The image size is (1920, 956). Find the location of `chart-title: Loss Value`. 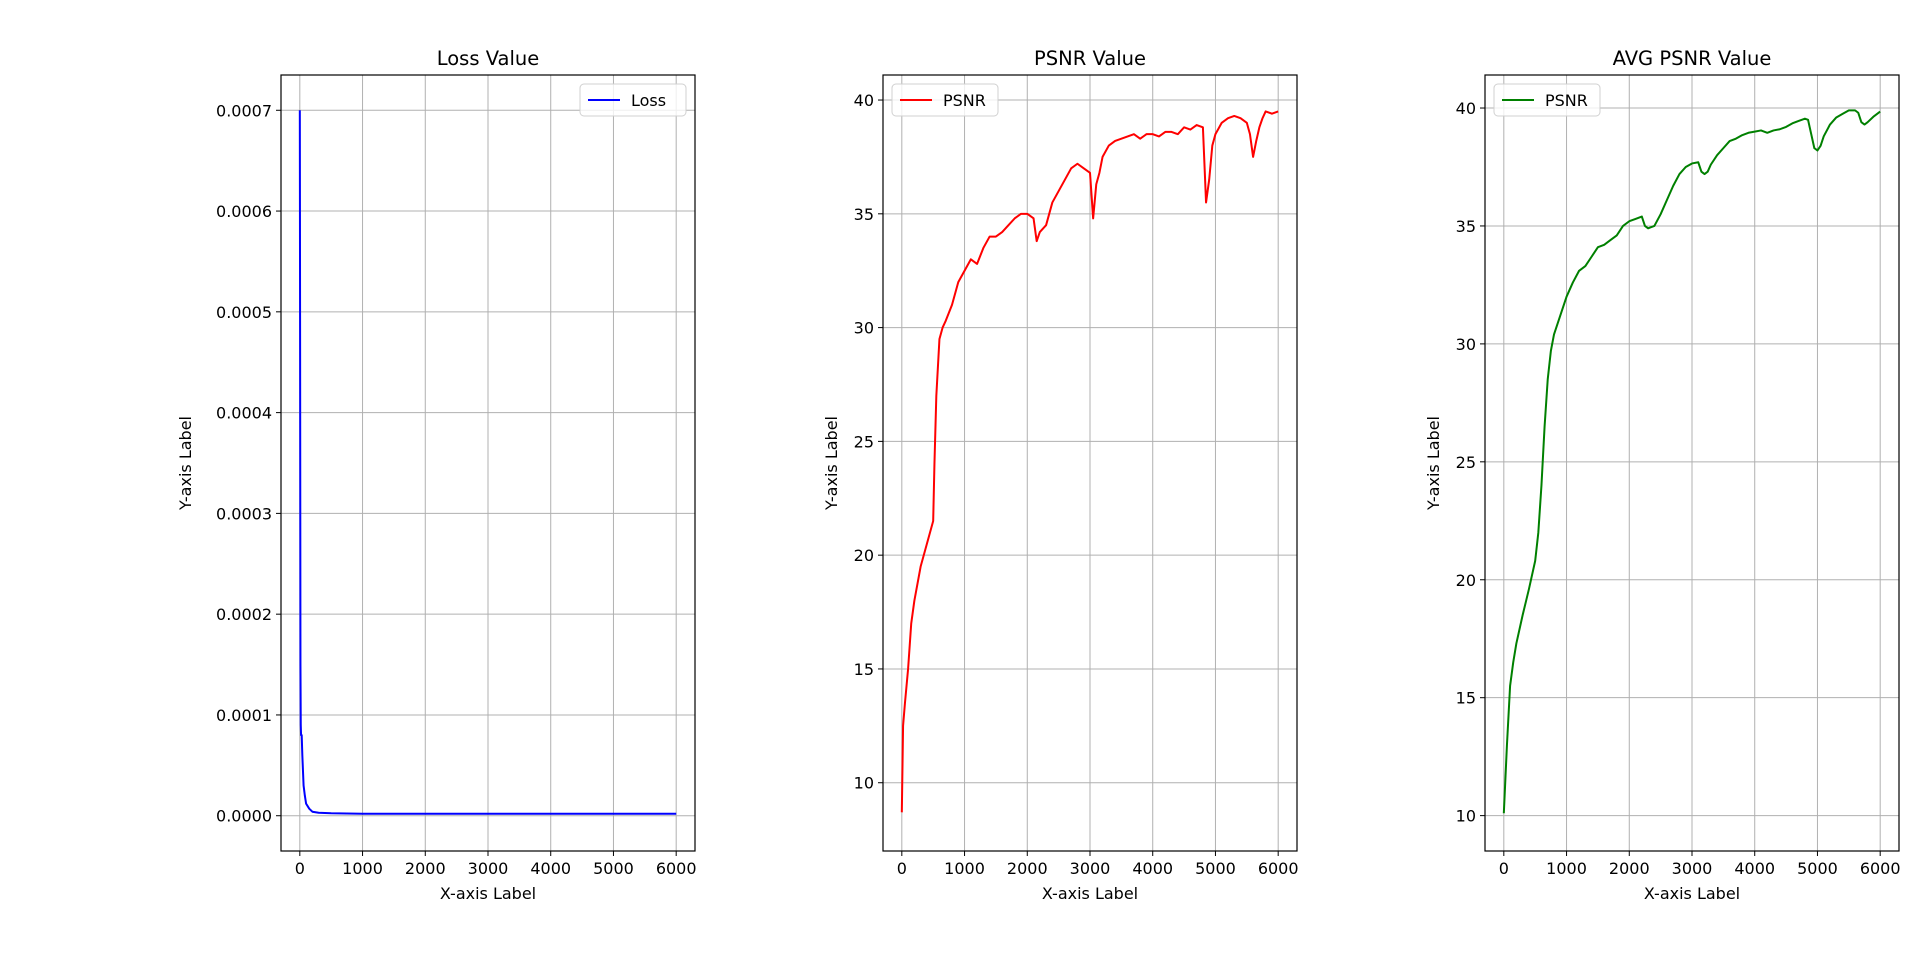

chart-title: Loss Value is located at coordinates (488, 58).